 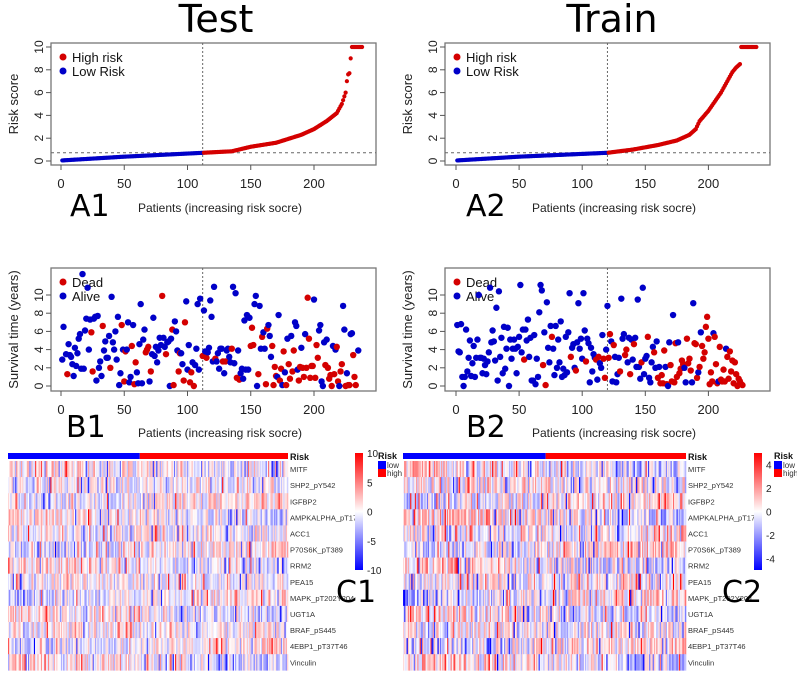 I want to click on row-label: SHP2_pY542, so click(x=312, y=485).